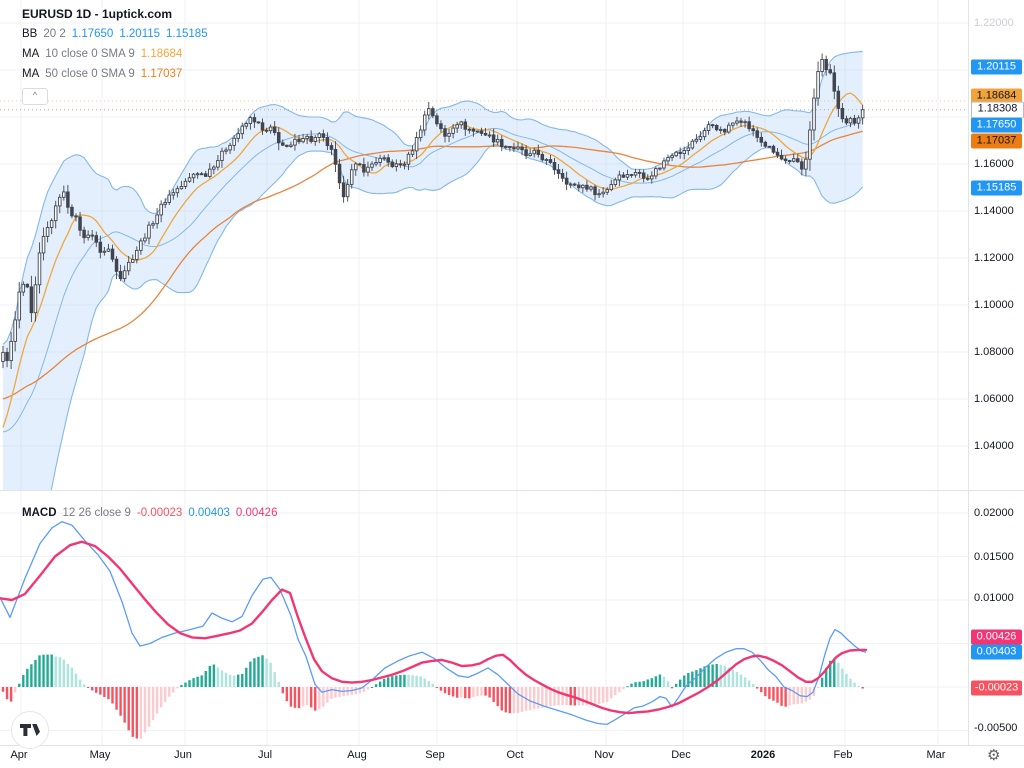 Image resolution: width=1024 pixels, height=768 pixels. I want to click on price-tick-label: 1.06000, so click(994, 399).